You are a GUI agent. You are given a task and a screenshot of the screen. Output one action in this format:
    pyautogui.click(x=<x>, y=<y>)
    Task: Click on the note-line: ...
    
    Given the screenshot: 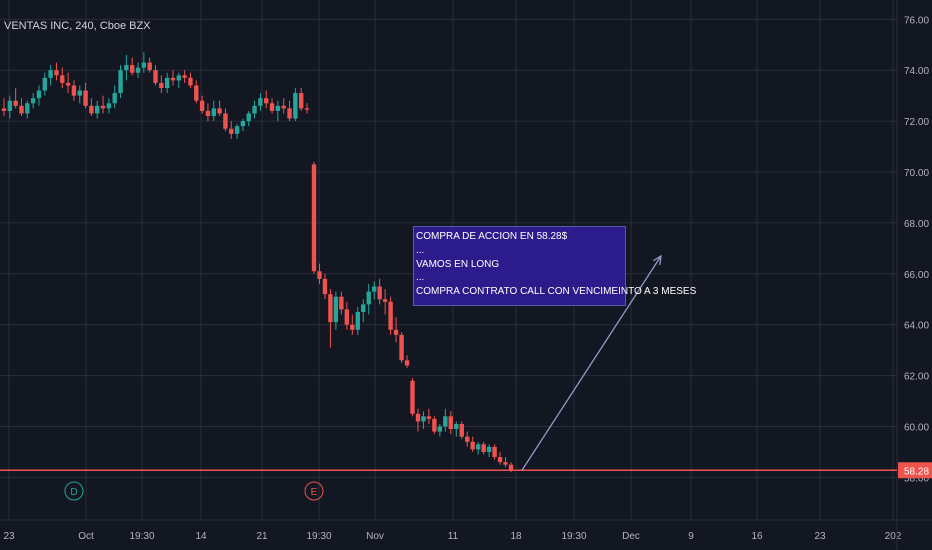 What is the action you would take?
    pyautogui.click(x=420, y=278)
    